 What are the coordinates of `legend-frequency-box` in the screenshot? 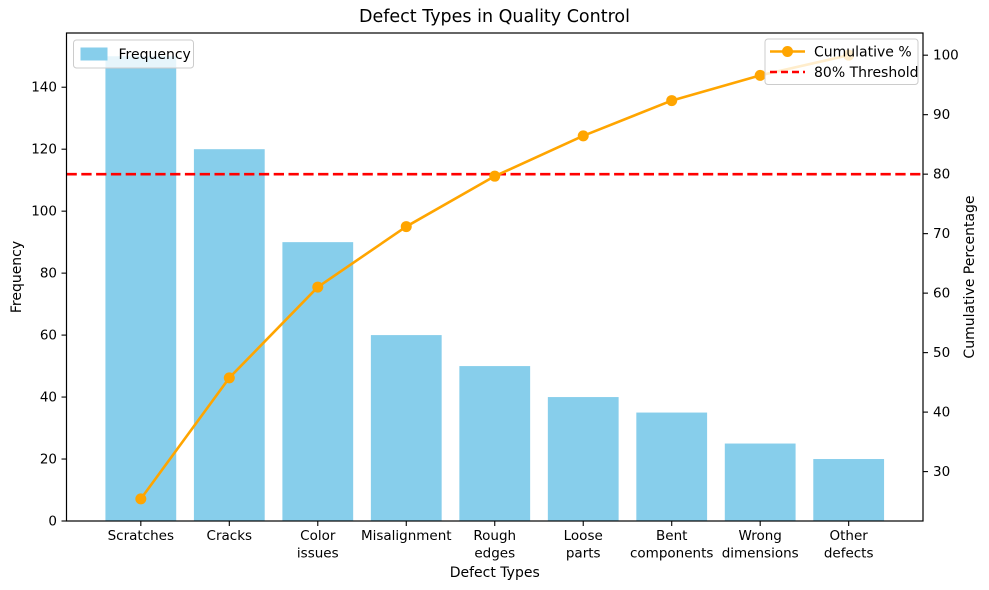 It's located at (133, 54).